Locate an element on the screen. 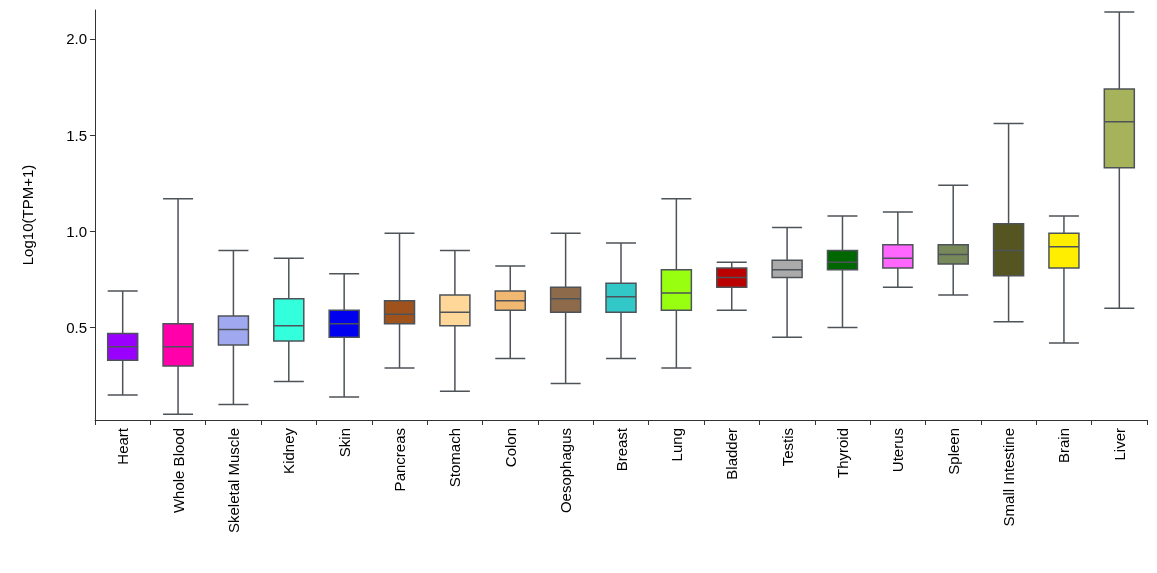 This screenshot has height=573, width=1157. x-tick-label: Thyroid is located at coordinates (842, 453).